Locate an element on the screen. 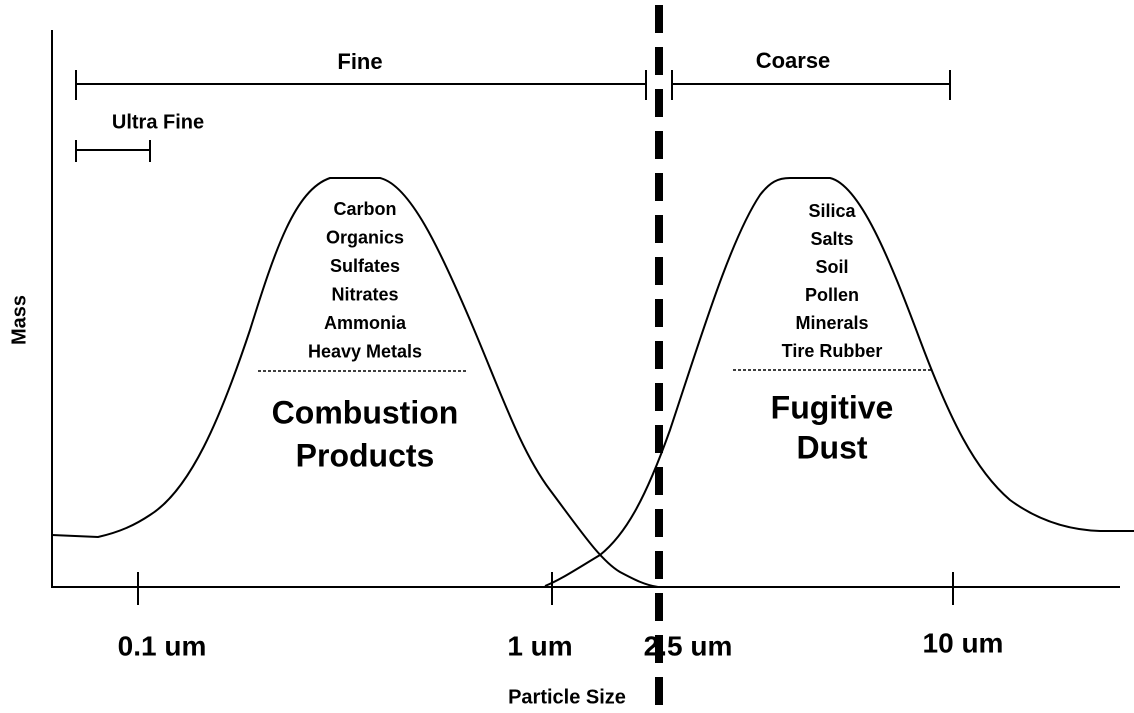  x-label: Particle Size is located at coordinates (567, 697).